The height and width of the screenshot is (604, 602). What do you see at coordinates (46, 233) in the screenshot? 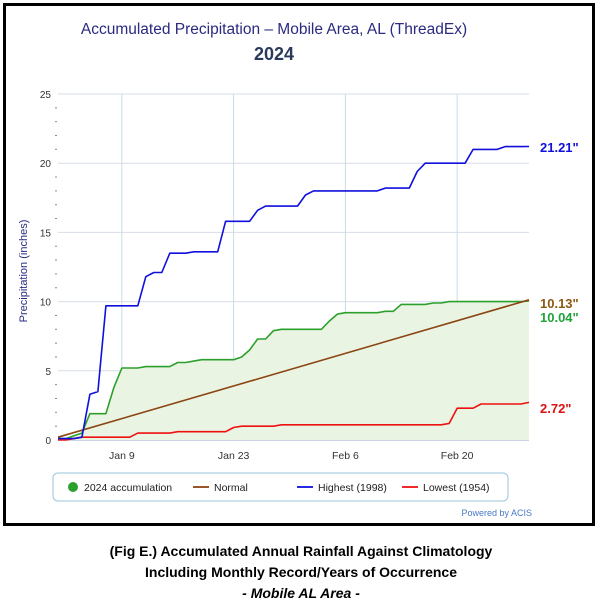
I see `y-tick-label: 15` at bounding box center [46, 233].